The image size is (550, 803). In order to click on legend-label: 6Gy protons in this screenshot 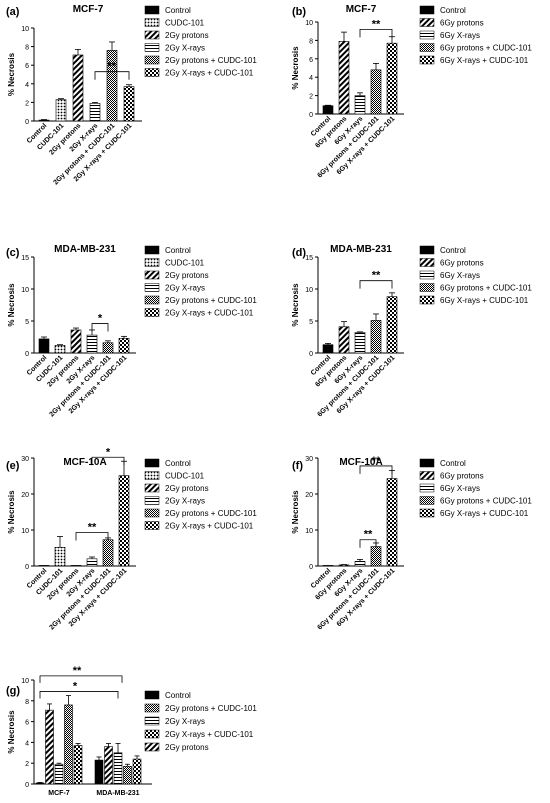, I will do `click(462, 263)`.